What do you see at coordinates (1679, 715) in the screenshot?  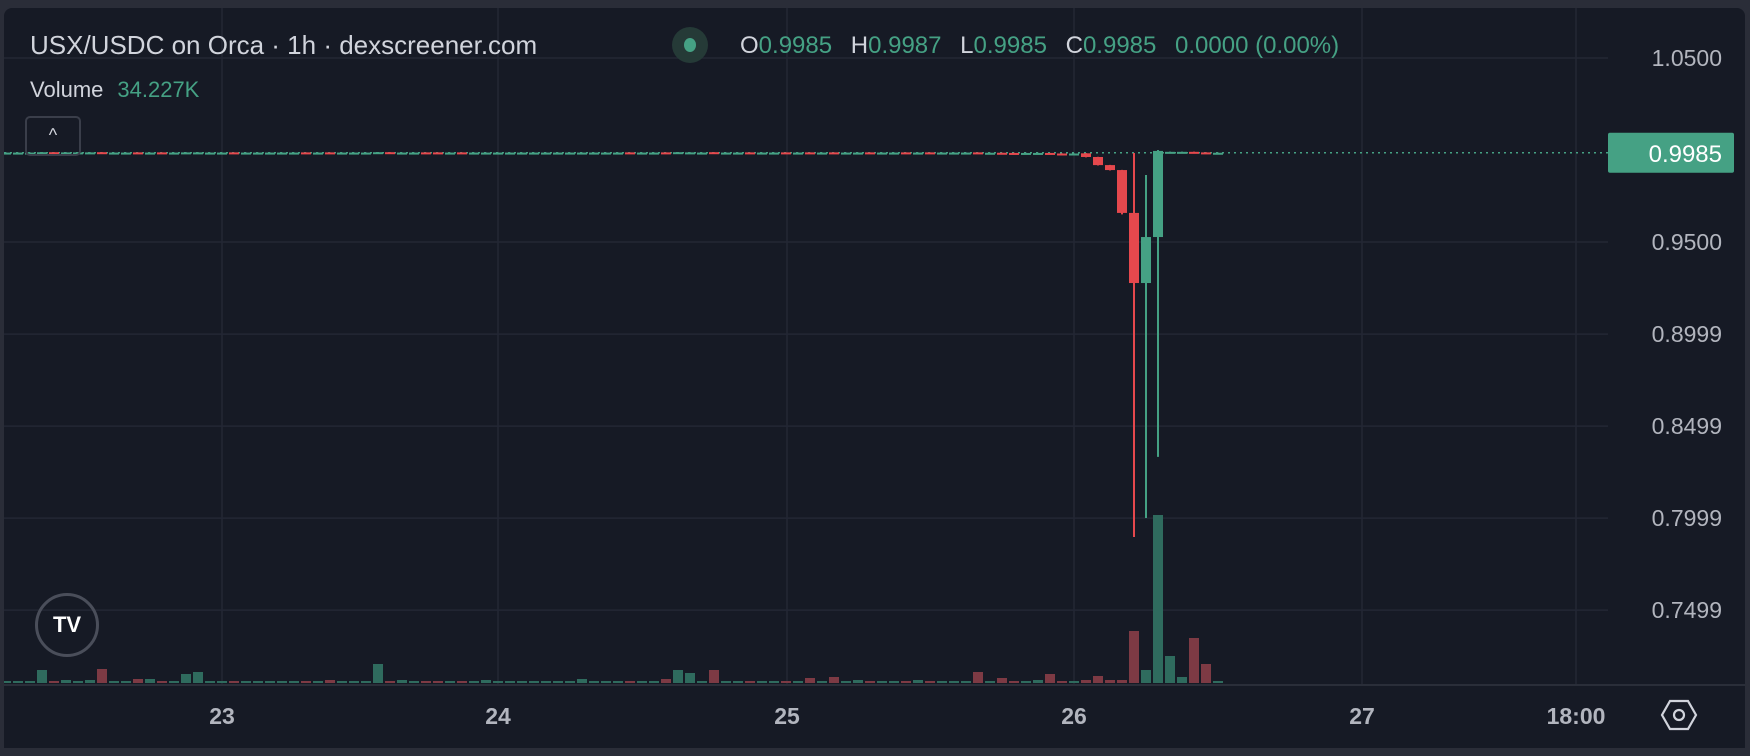 I see `settings-icon` at bounding box center [1679, 715].